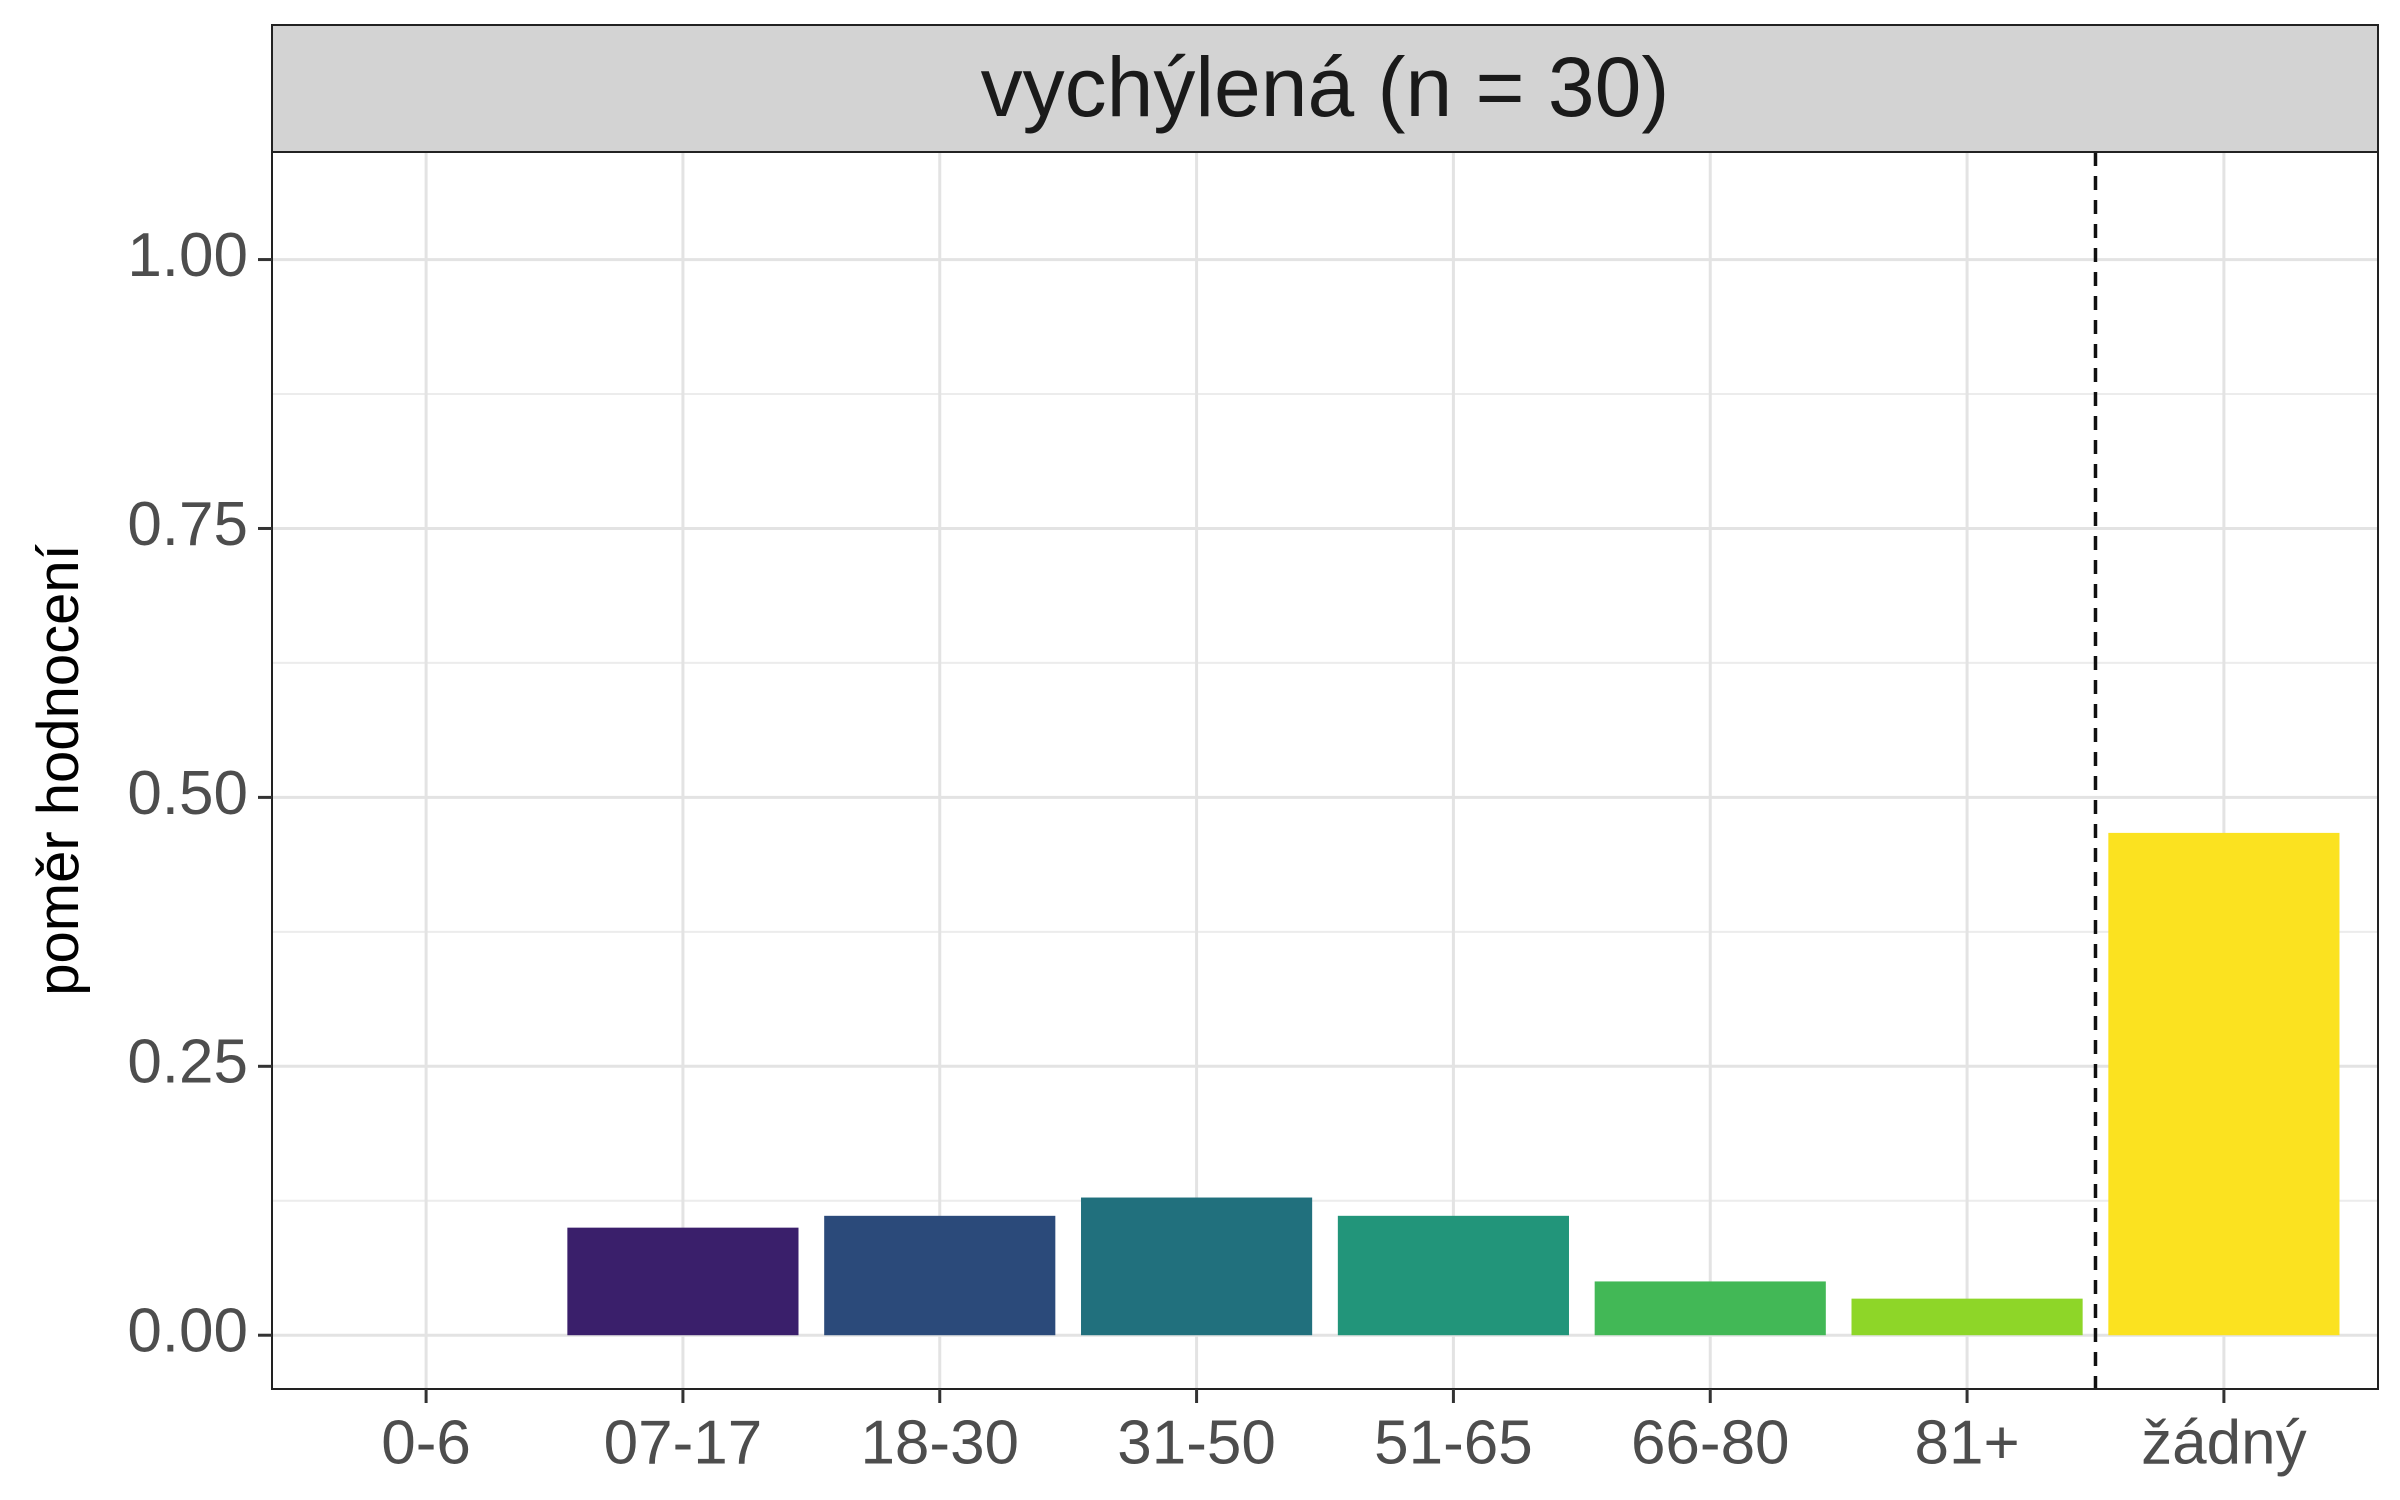 This screenshot has height=1500, width=2400. I want to click on facet-strip, so click(1325, 88).